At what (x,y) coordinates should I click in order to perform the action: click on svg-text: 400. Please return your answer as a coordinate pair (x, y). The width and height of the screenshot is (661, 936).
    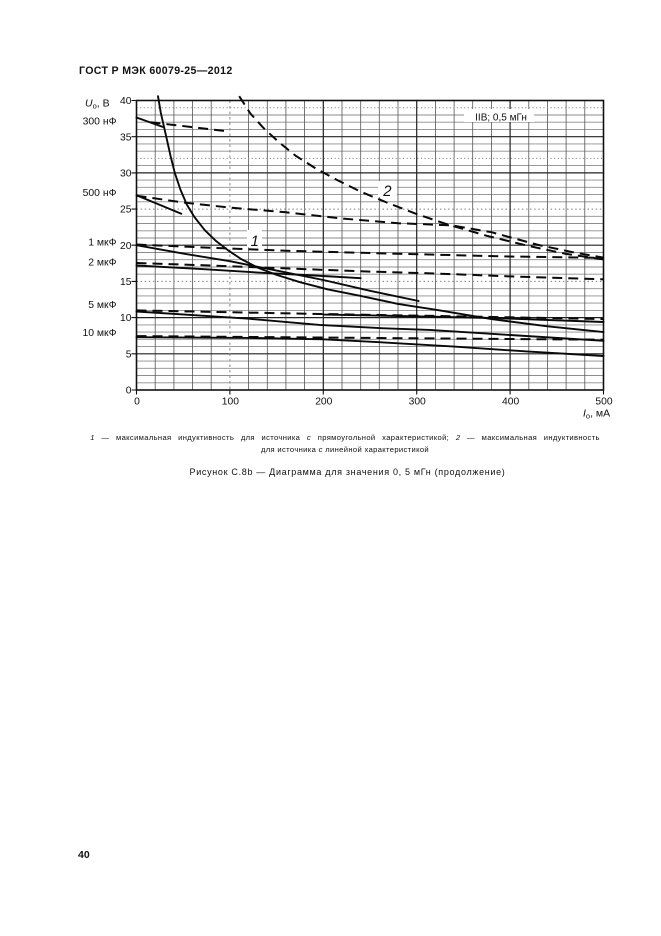
    Looking at the image, I should click on (510, 402).